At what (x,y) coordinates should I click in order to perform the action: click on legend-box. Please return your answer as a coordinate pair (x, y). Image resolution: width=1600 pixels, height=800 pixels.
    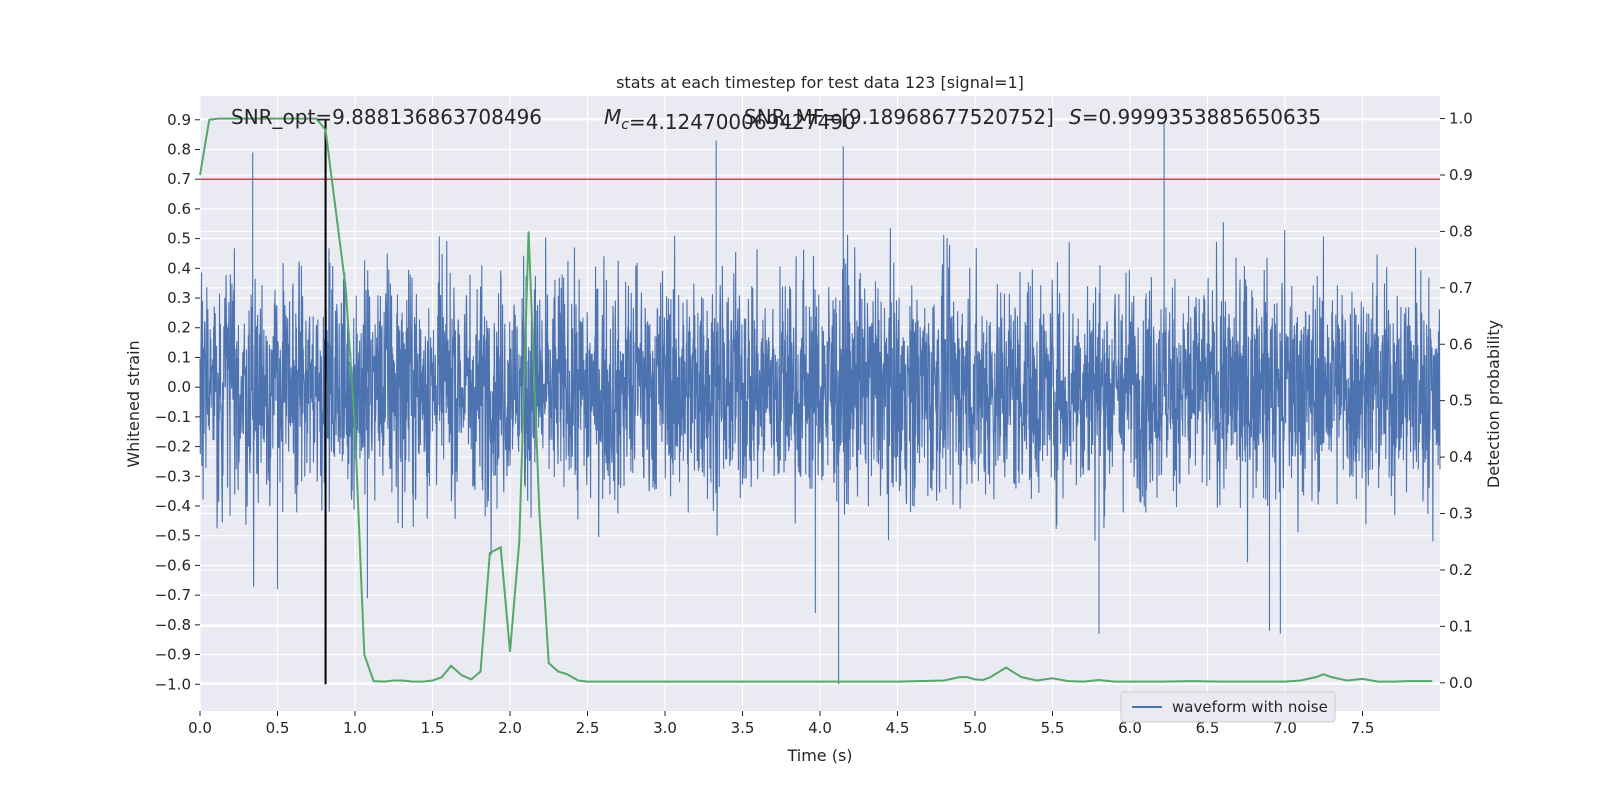
    Looking at the image, I should click on (1228, 707).